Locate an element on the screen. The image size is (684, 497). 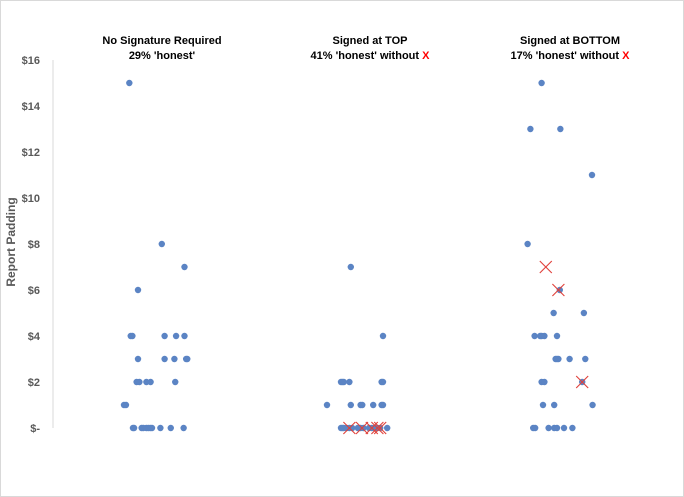
panel-subtitle: 17% 'honest' without X is located at coordinates (570, 56).